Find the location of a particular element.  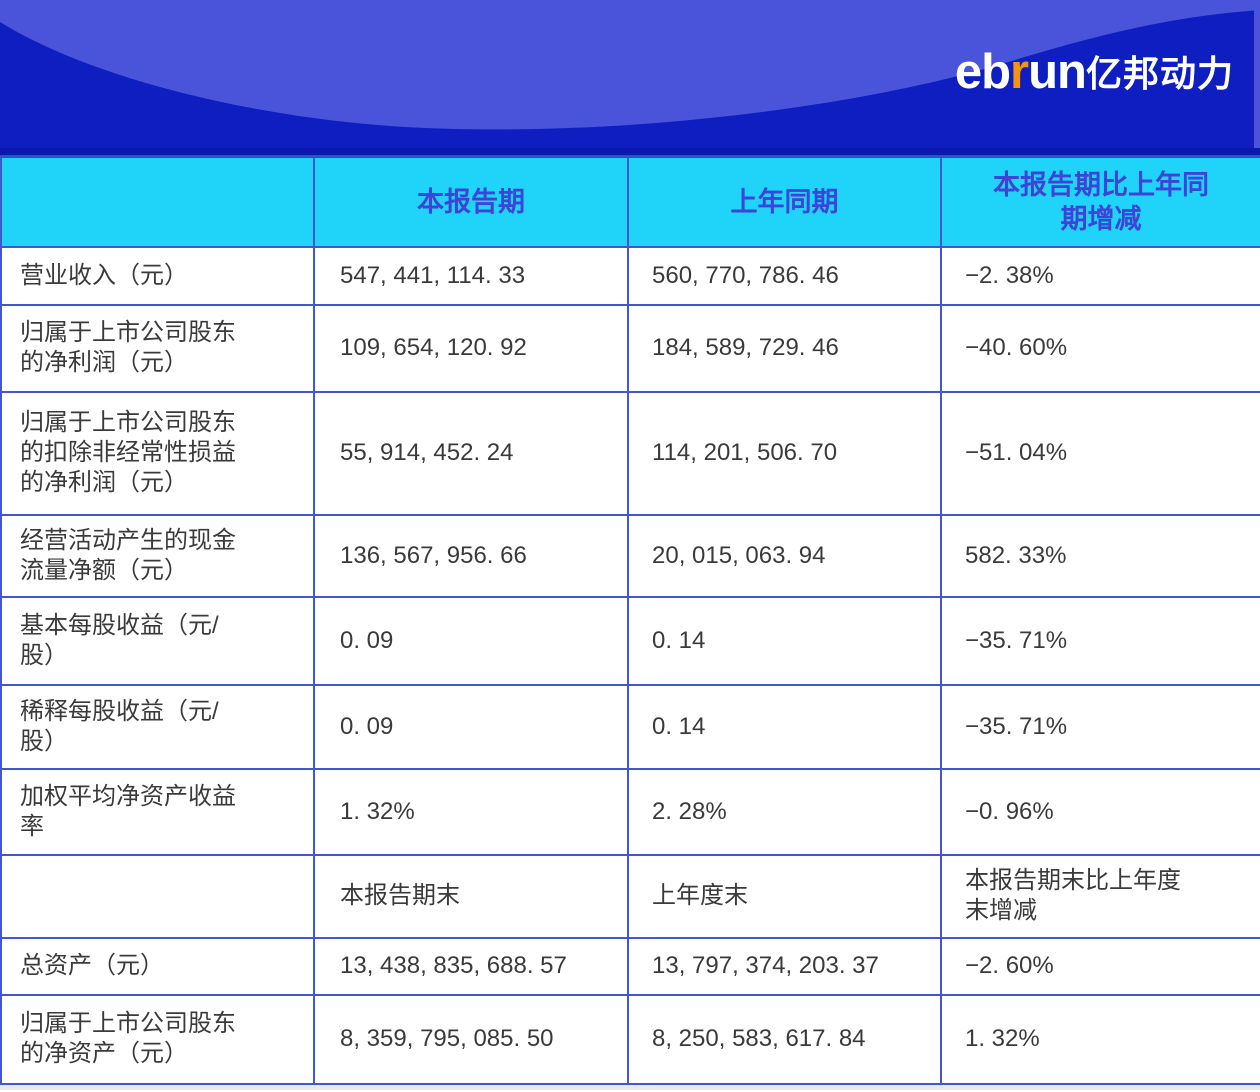

change-cell: −40. 60% is located at coordinates (1100, 348).